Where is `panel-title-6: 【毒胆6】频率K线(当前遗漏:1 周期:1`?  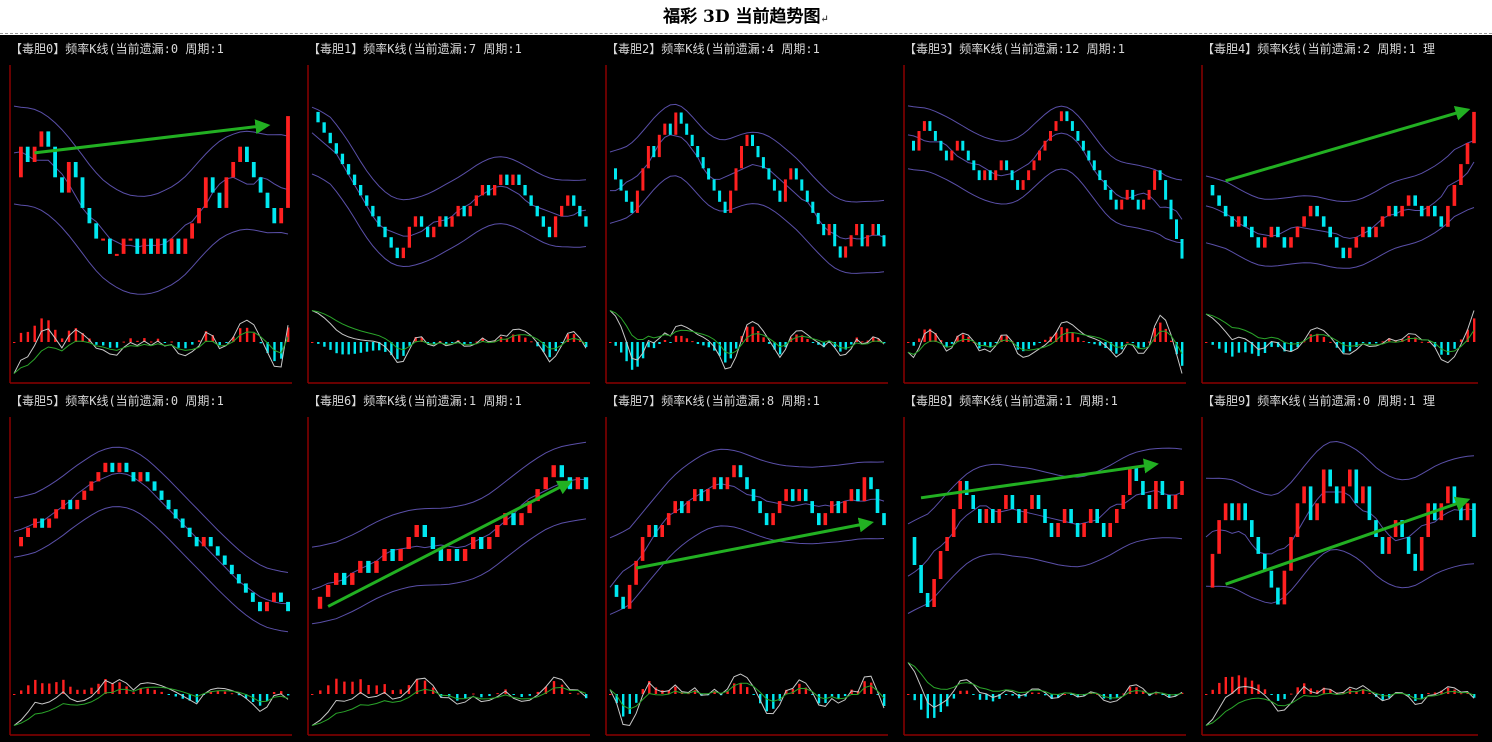
panel-title-6: 【毒胆6】频率K线(当前遗漏:1 周期:1 is located at coordinates (415, 400).